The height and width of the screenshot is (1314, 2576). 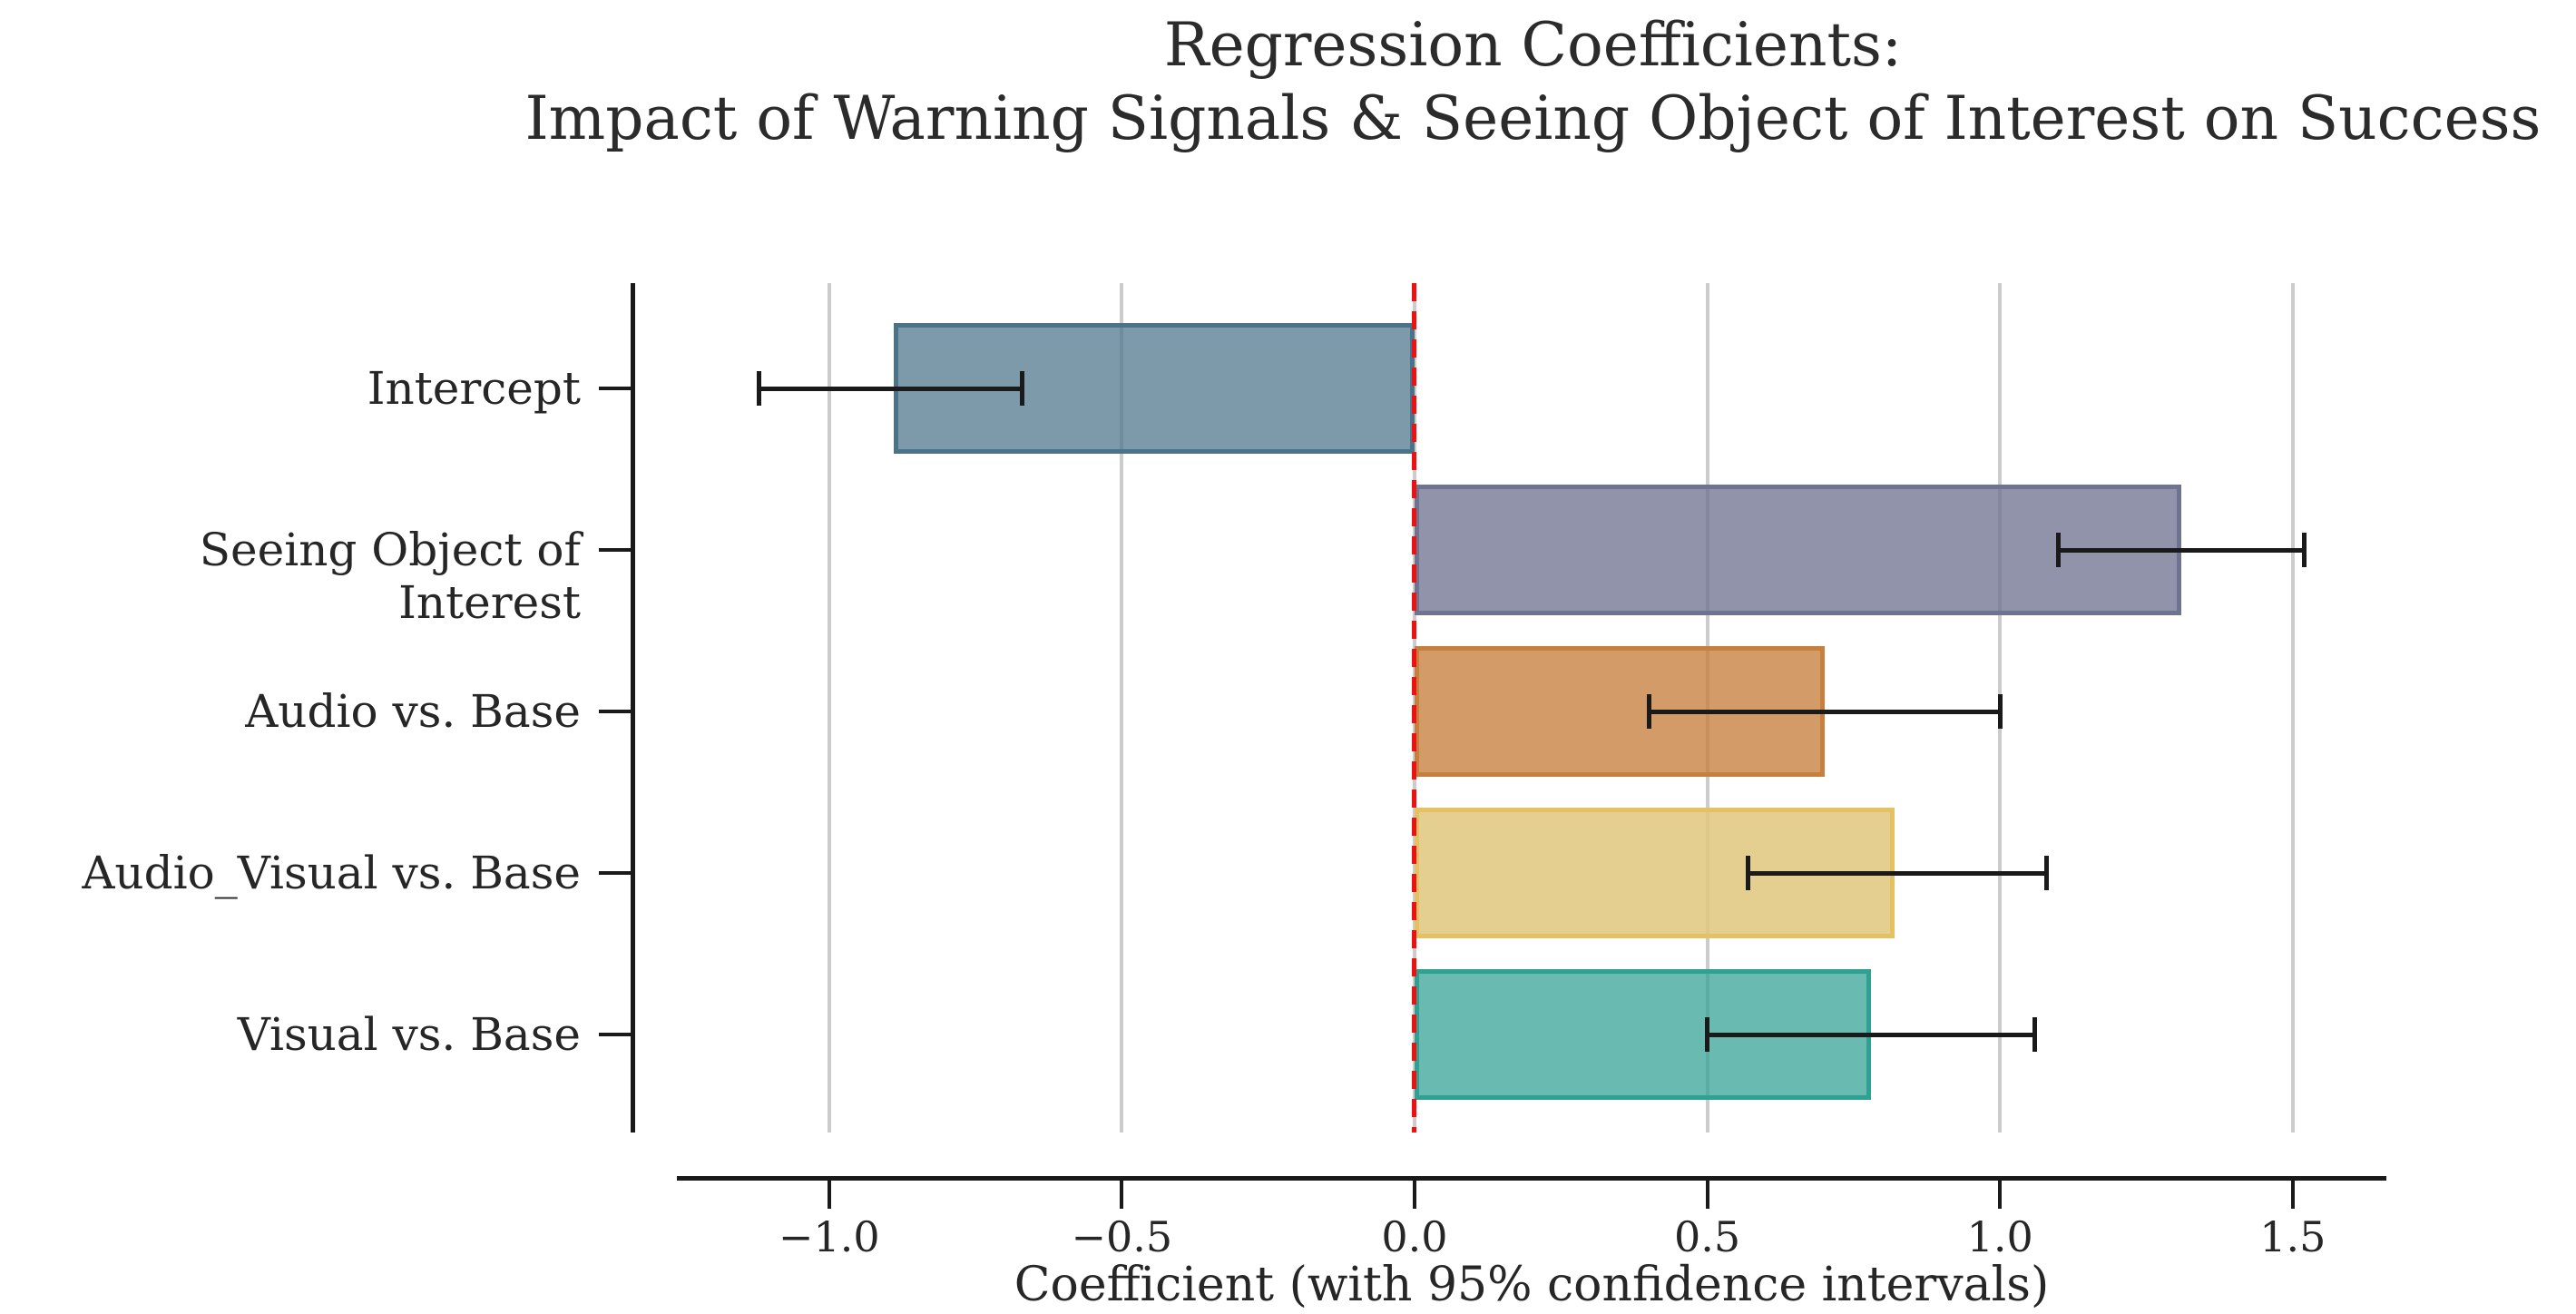 I want to click on error-bar-cap-low-audio-vs-base, so click(x=1648, y=712).